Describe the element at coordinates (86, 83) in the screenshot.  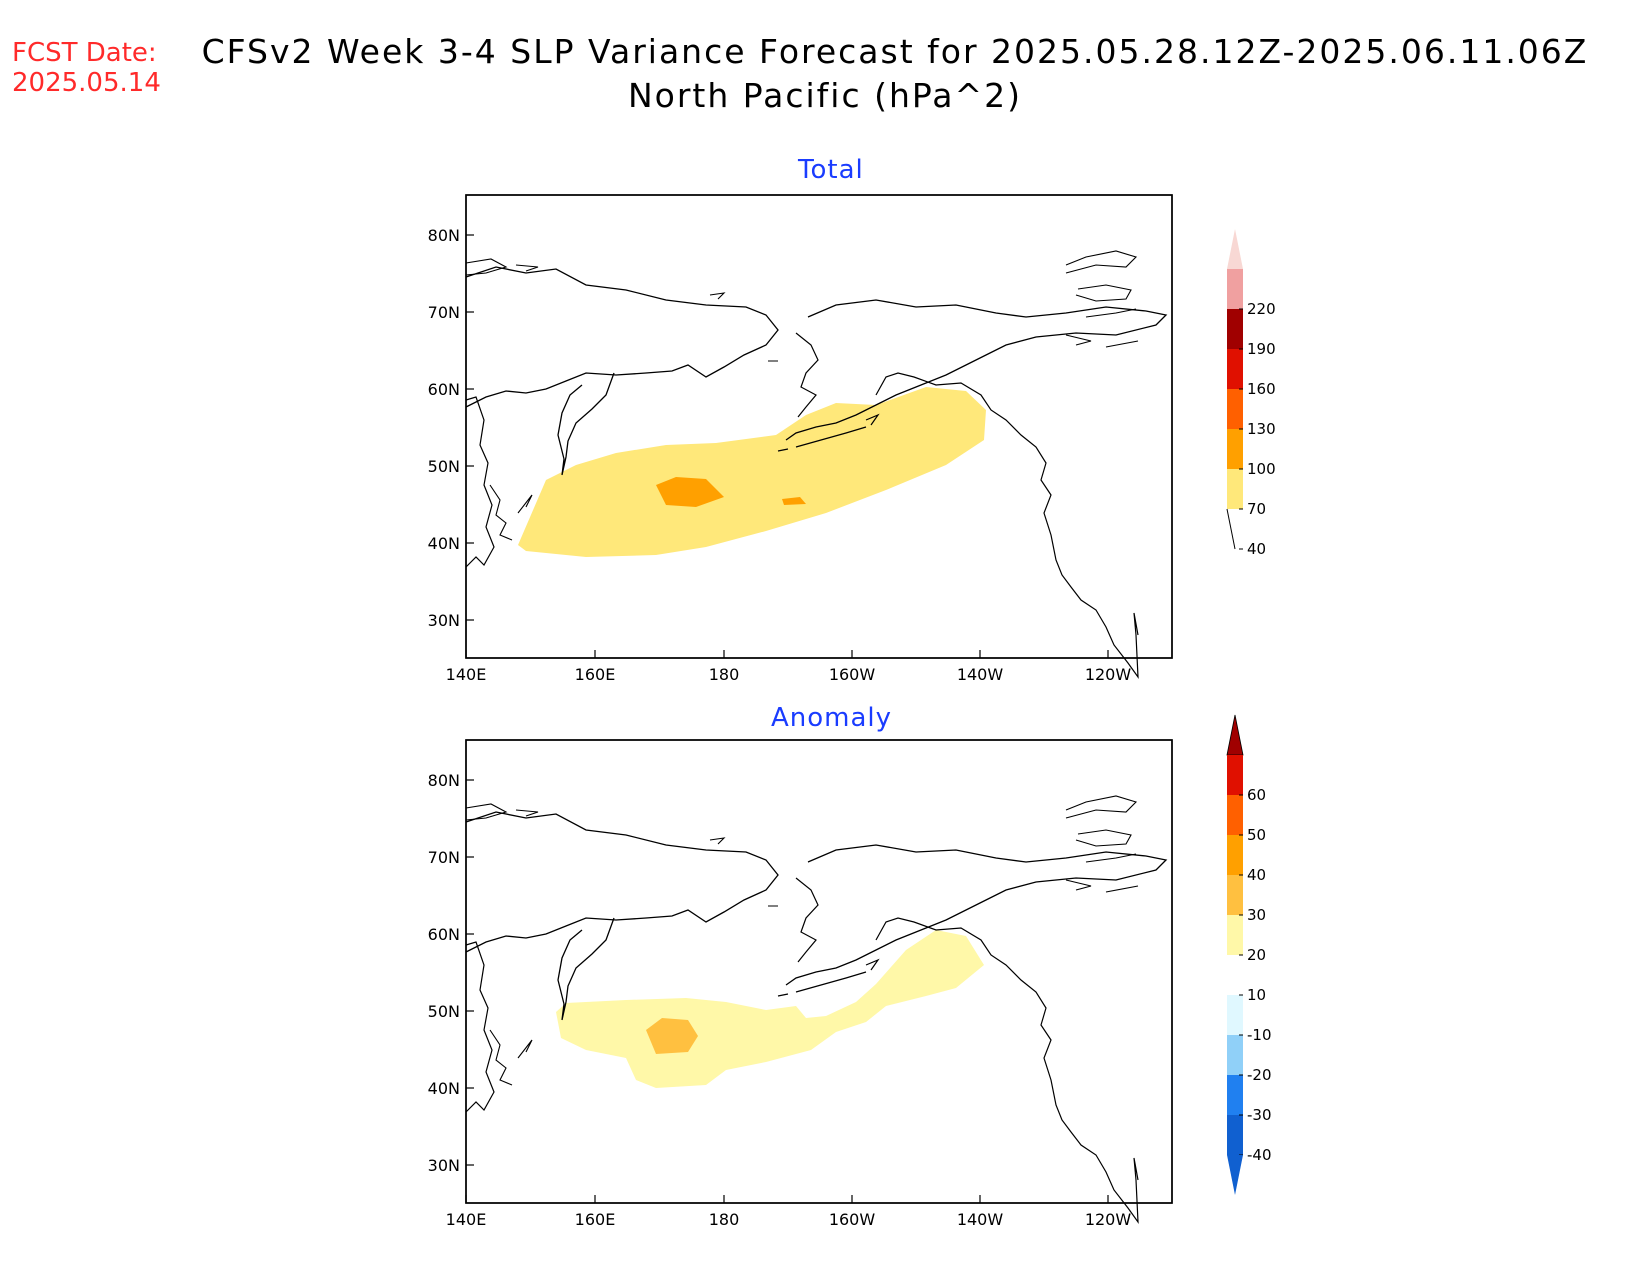
I see `forecast-date-value: 2025.05.14` at that location.